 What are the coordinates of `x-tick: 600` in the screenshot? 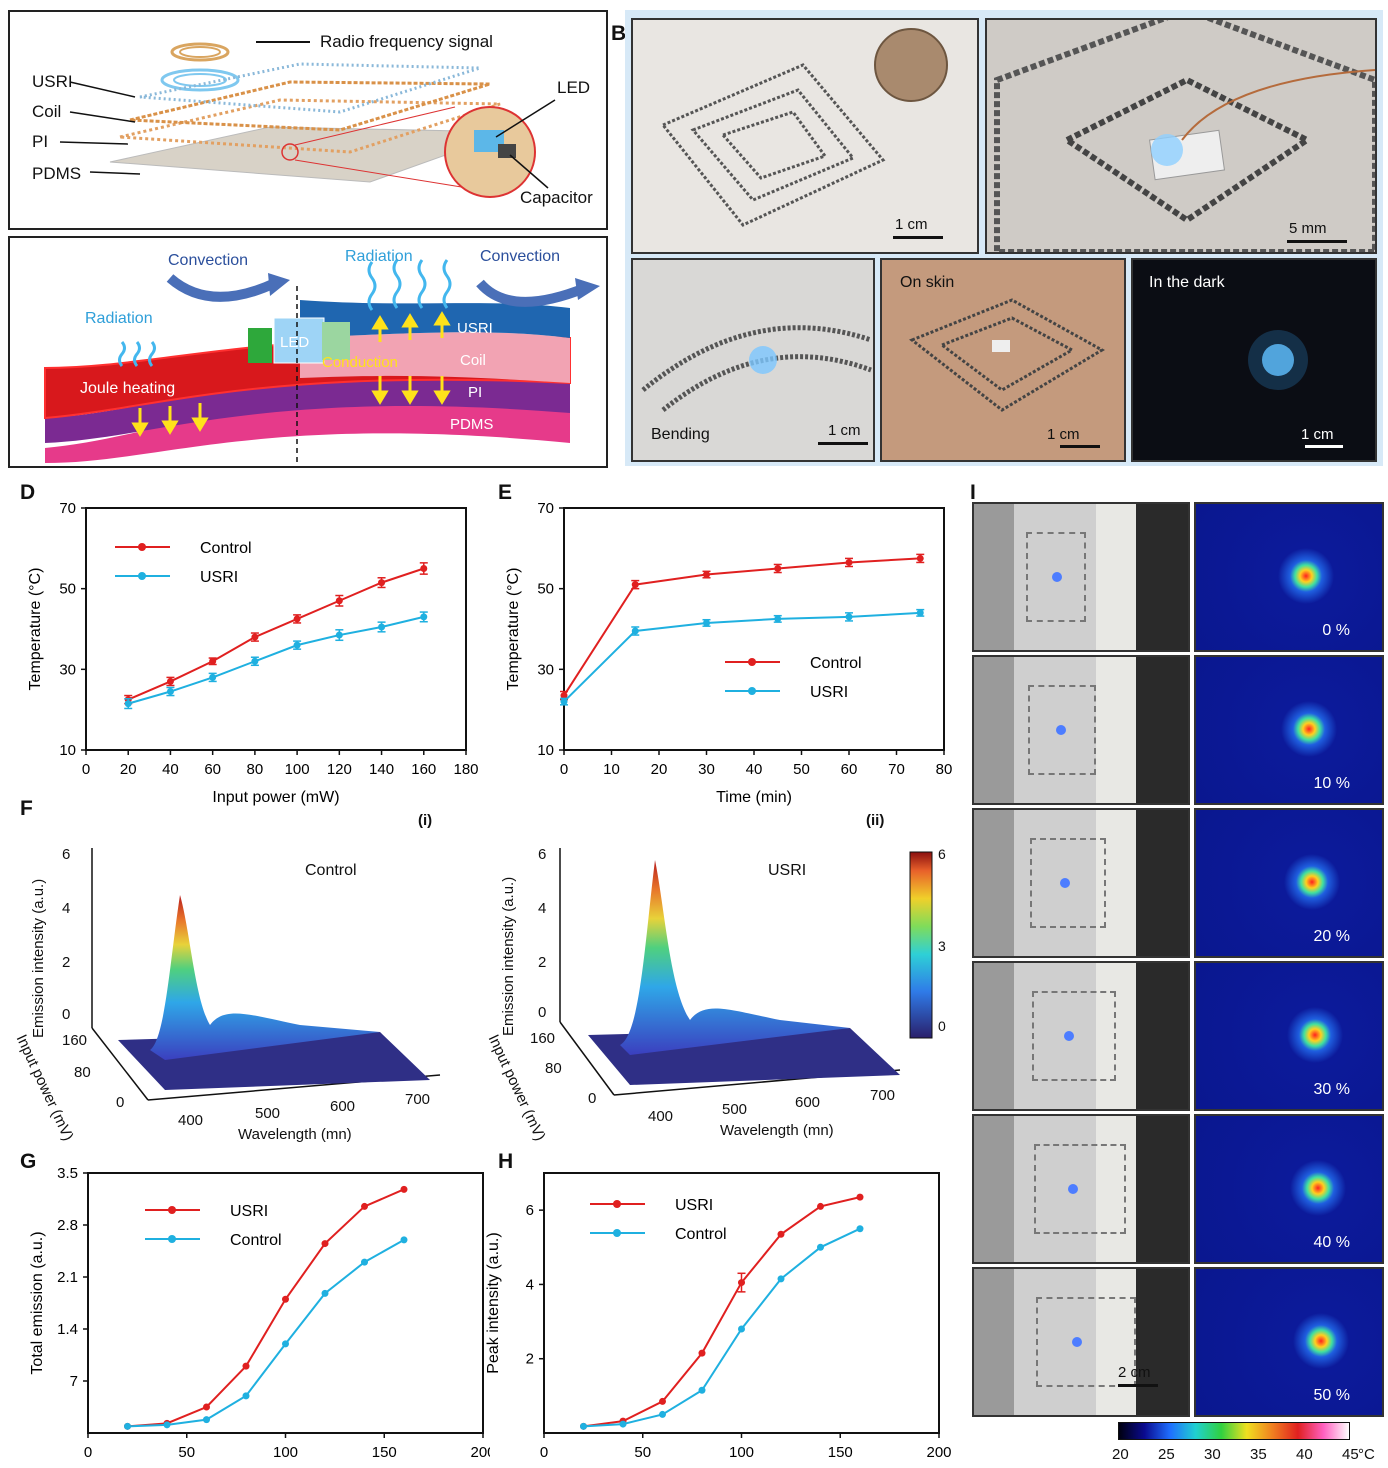 It's located at (808, 1102).